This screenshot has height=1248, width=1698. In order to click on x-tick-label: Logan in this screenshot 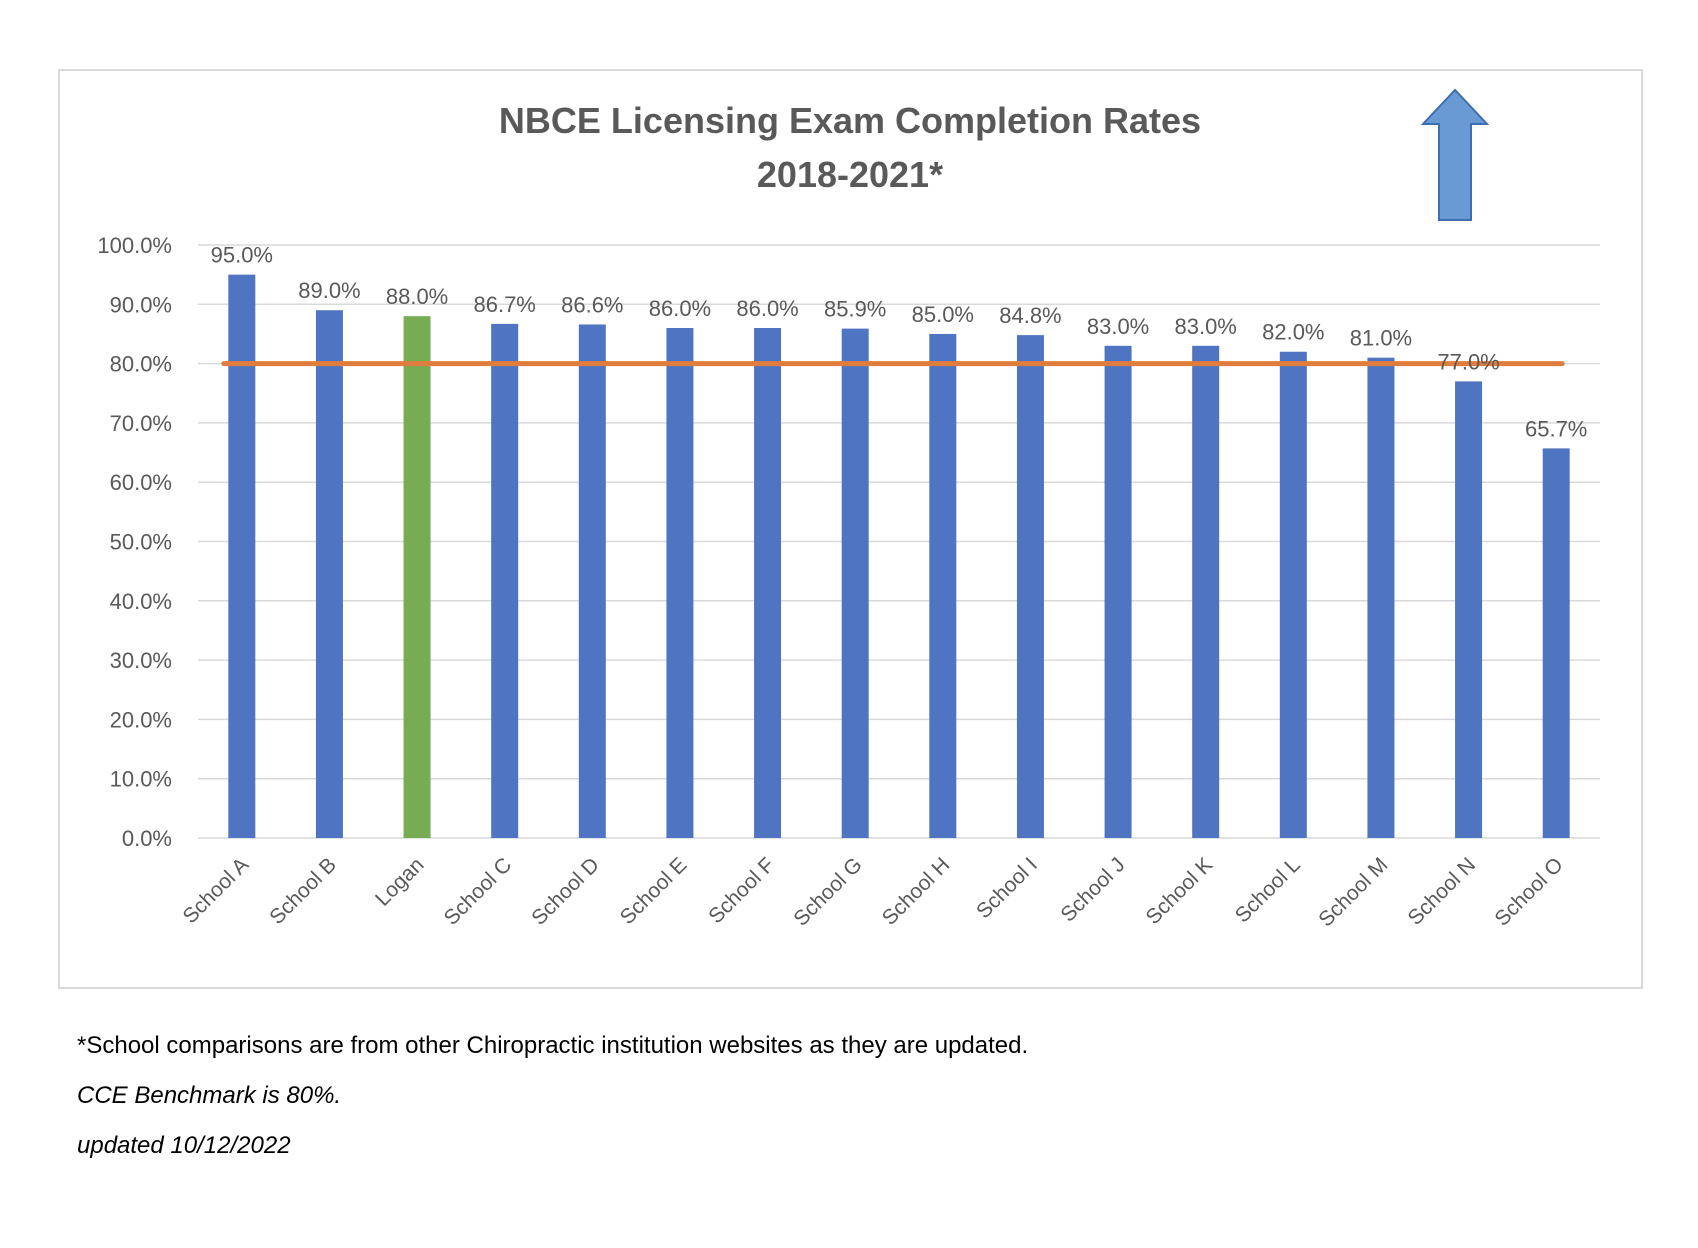, I will do `click(400, 882)`.